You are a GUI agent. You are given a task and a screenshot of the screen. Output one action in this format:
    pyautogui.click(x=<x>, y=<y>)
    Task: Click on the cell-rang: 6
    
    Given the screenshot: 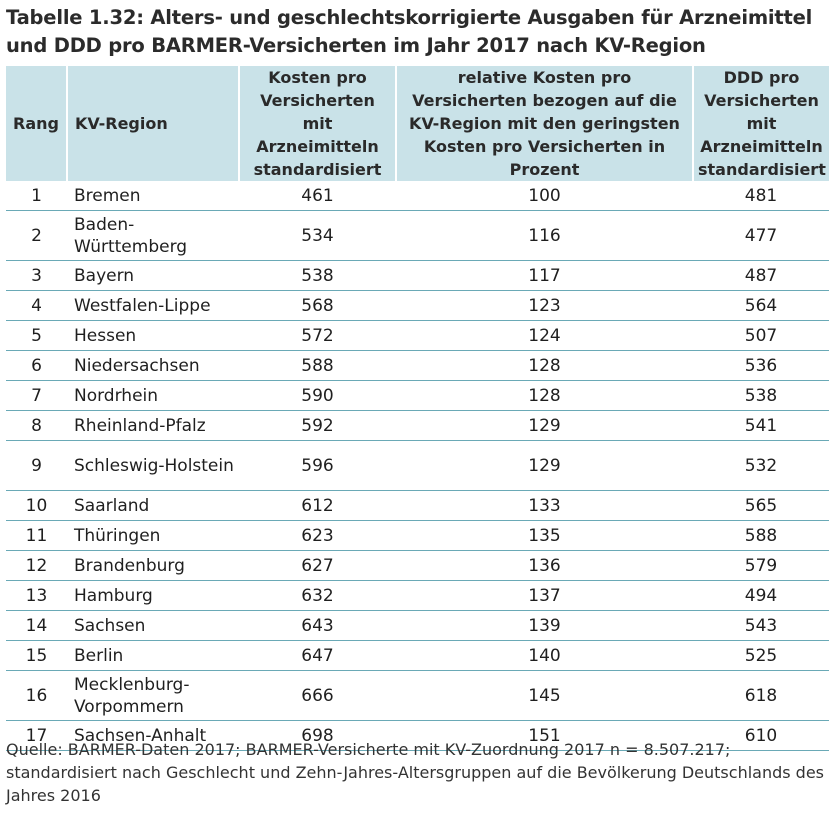 What is the action you would take?
    pyautogui.click(x=36, y=365)
    